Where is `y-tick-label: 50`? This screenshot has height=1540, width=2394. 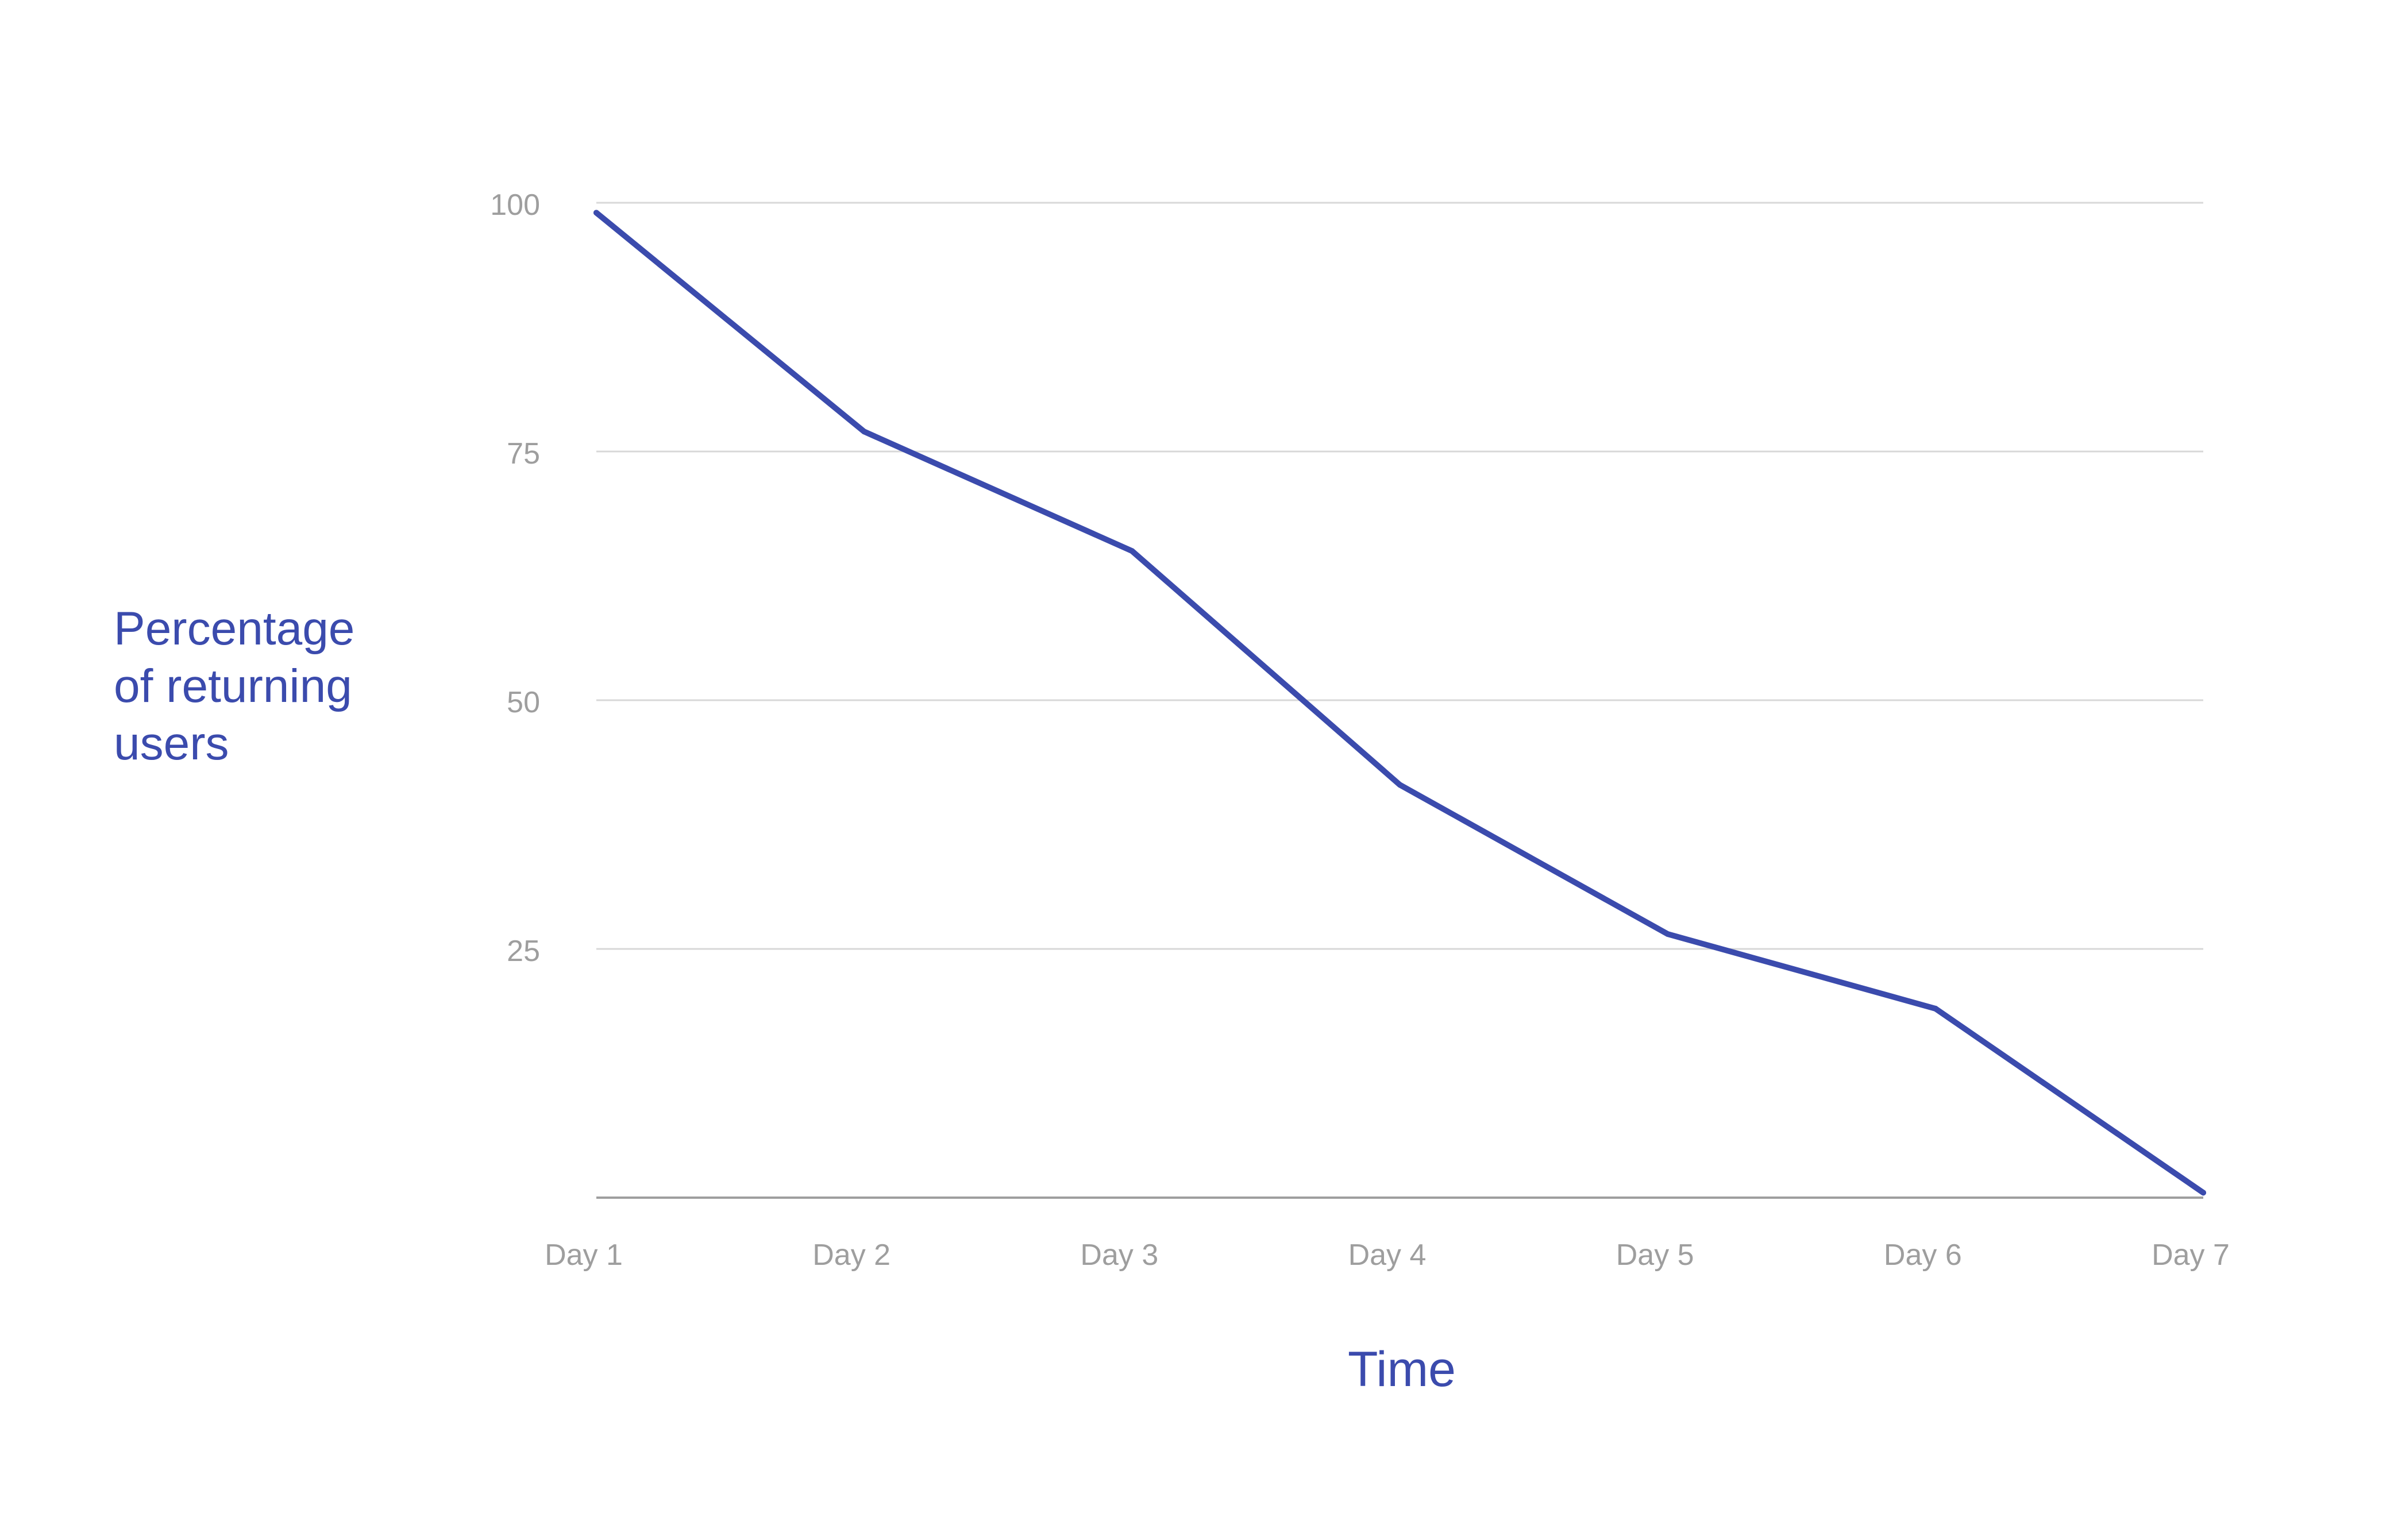 y-tick-label: 50 is located at coordinates (523, 702).